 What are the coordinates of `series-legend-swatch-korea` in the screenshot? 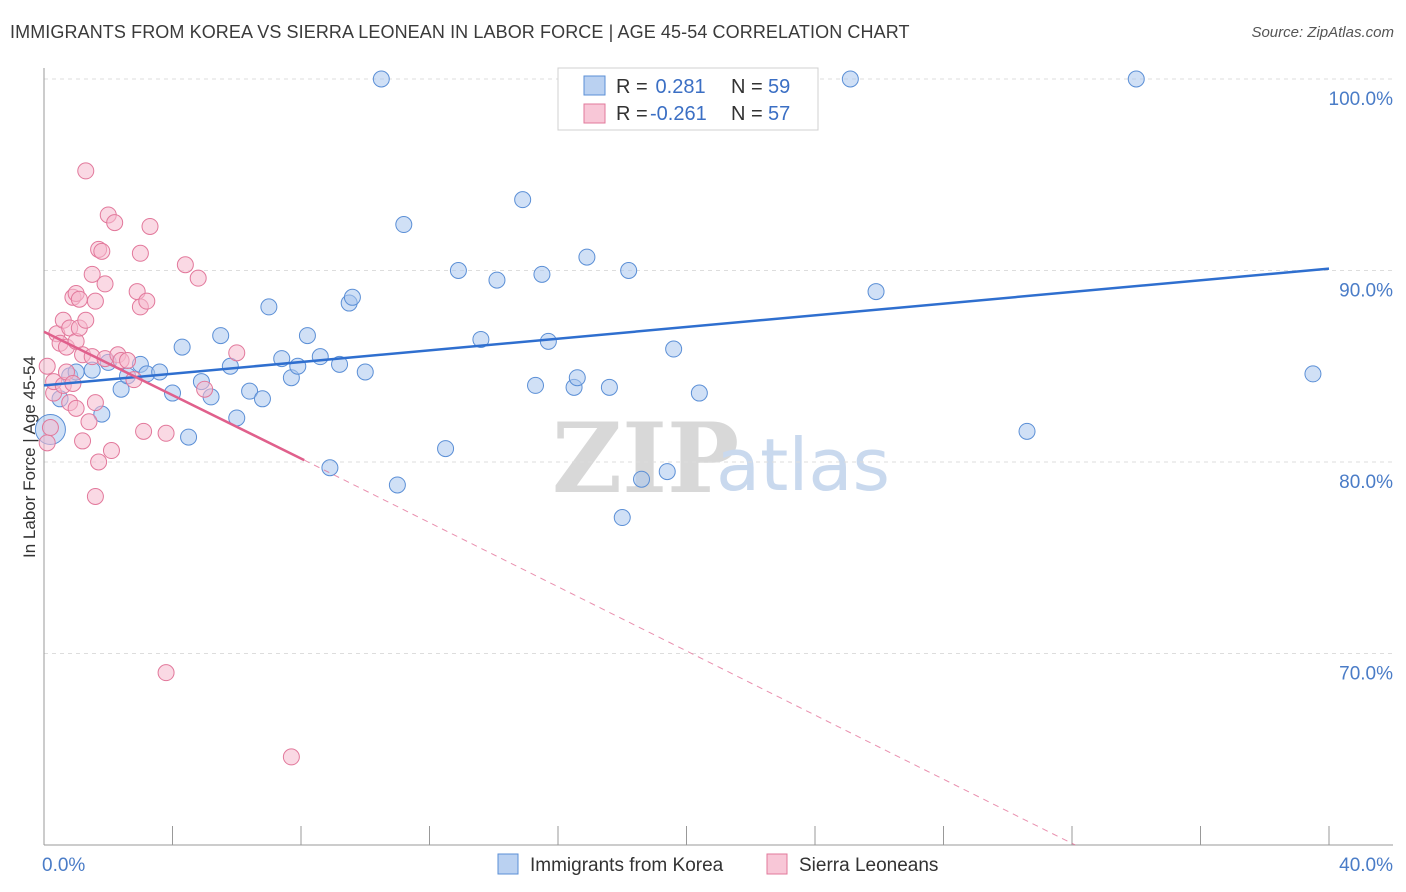 It's located at (508, 864).